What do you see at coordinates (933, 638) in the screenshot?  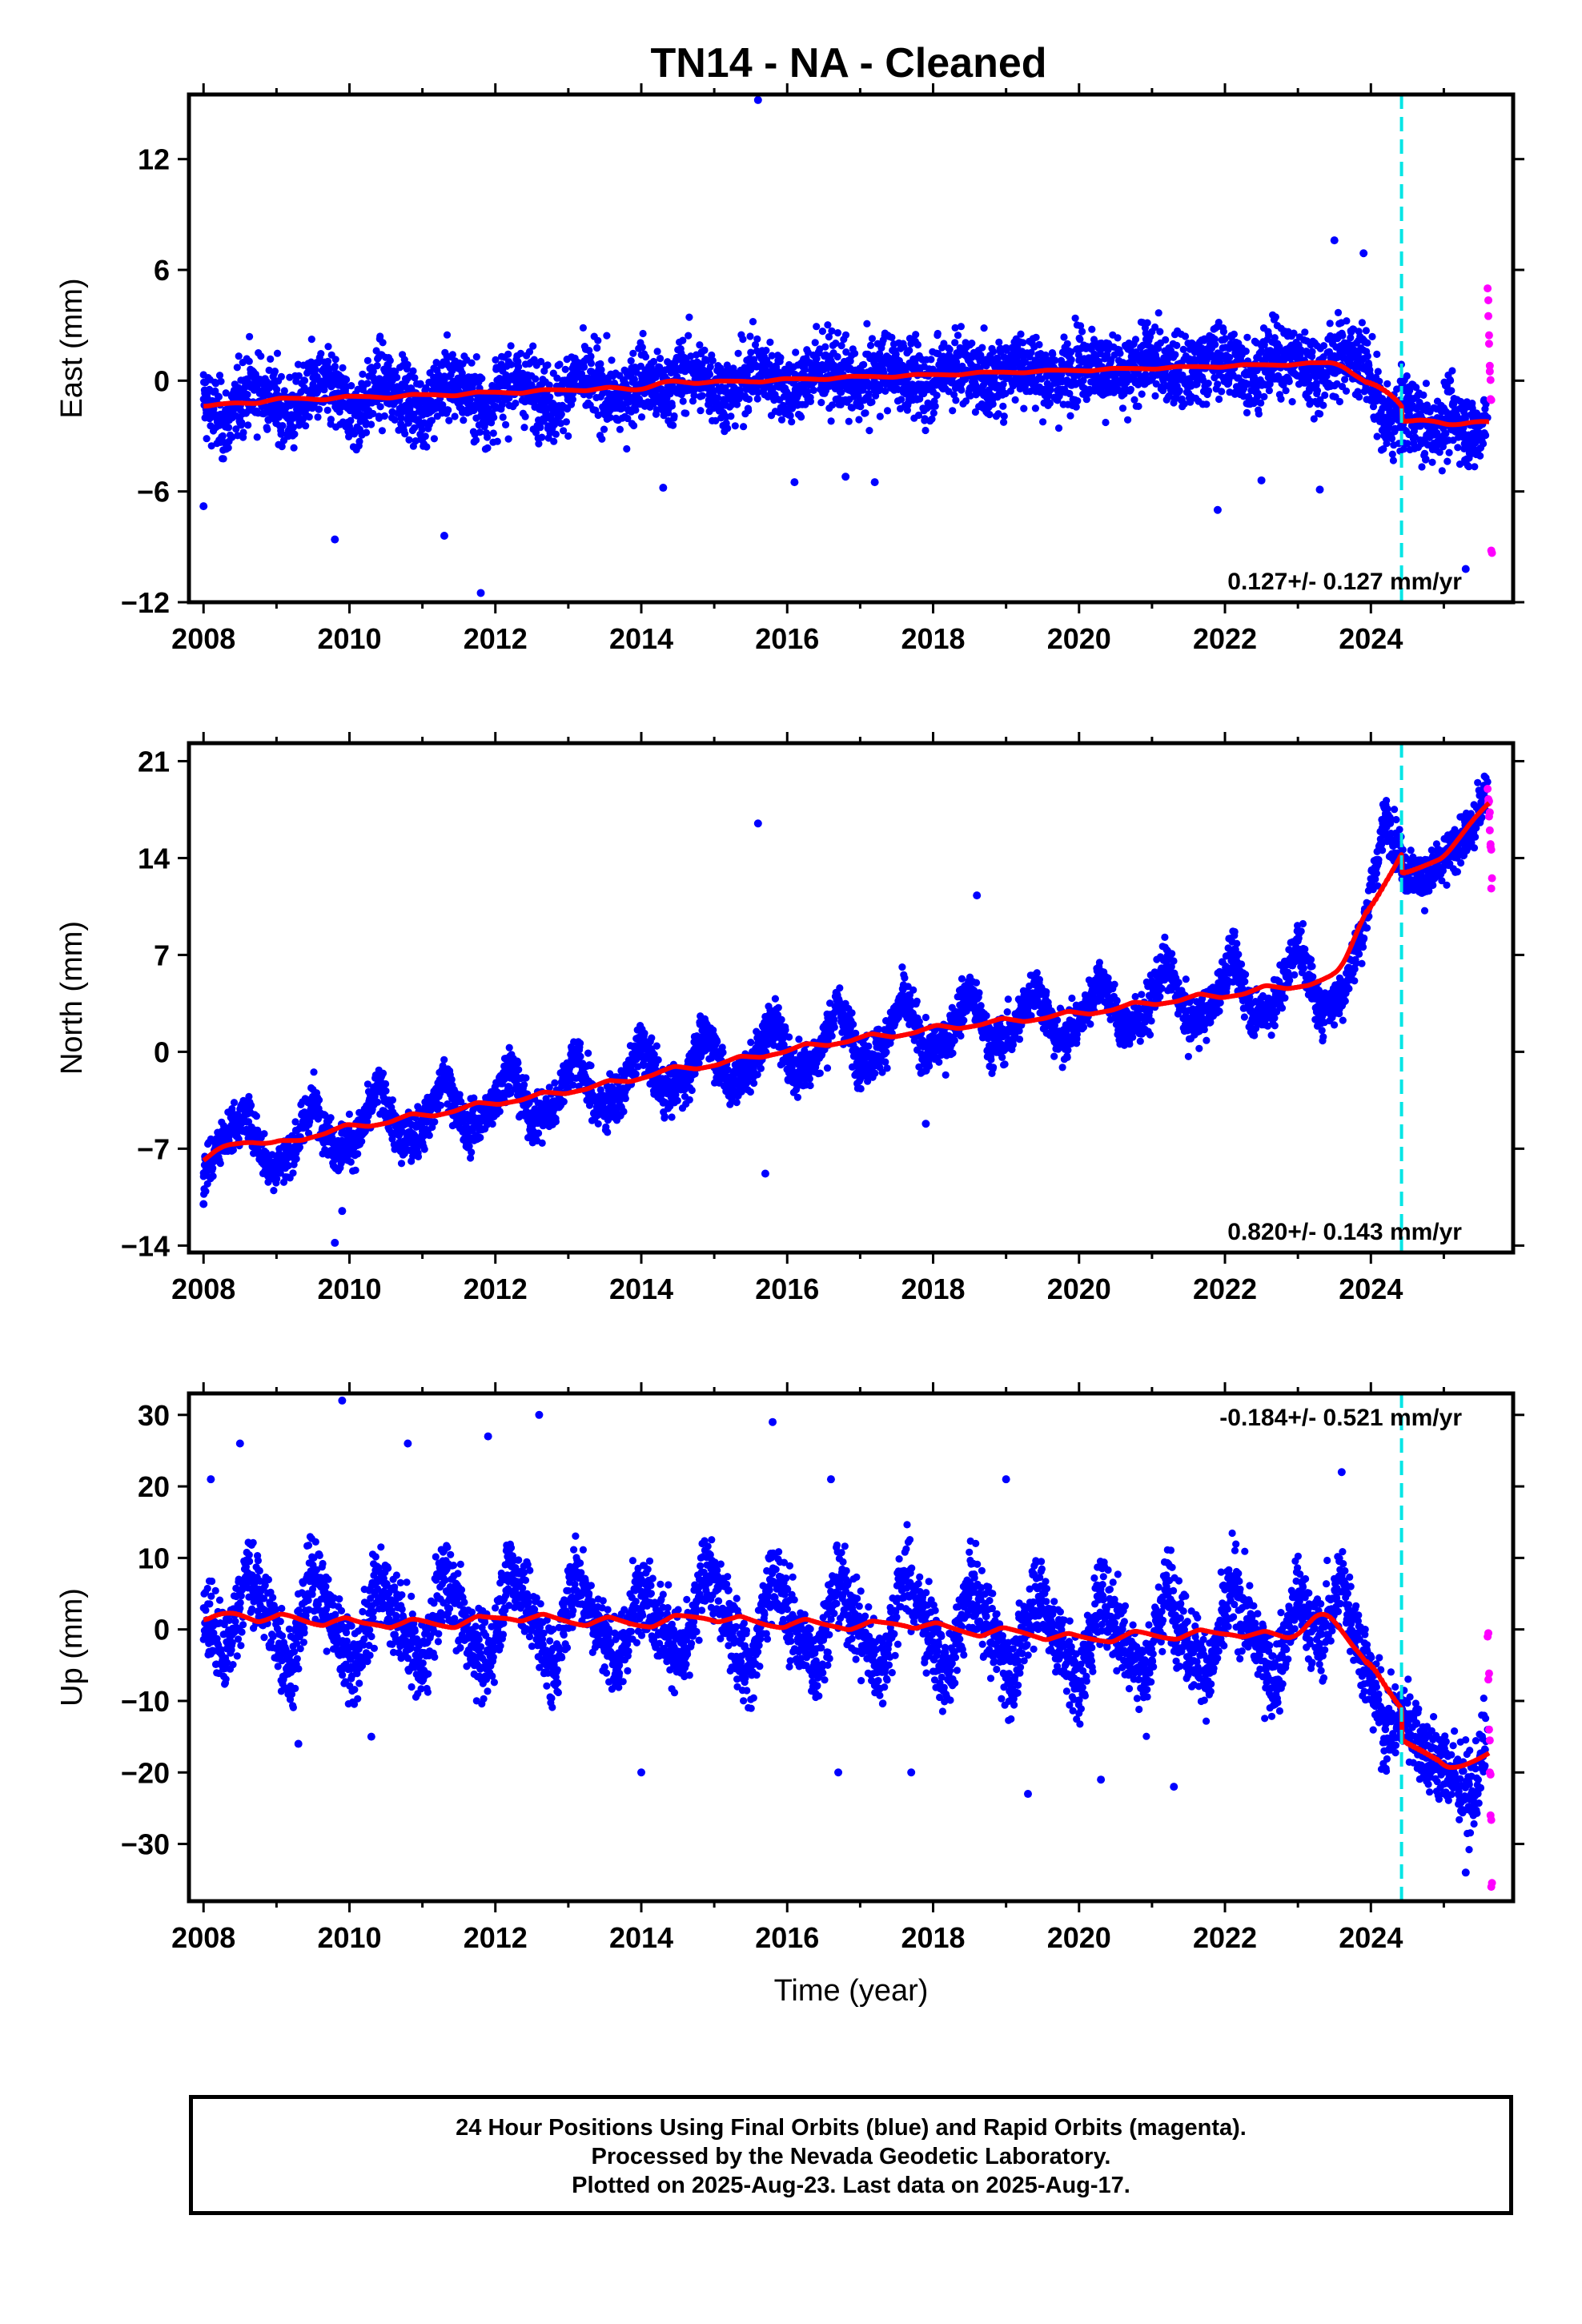 I see `x-tick-label: 2018` at bounding box center [933, 638].